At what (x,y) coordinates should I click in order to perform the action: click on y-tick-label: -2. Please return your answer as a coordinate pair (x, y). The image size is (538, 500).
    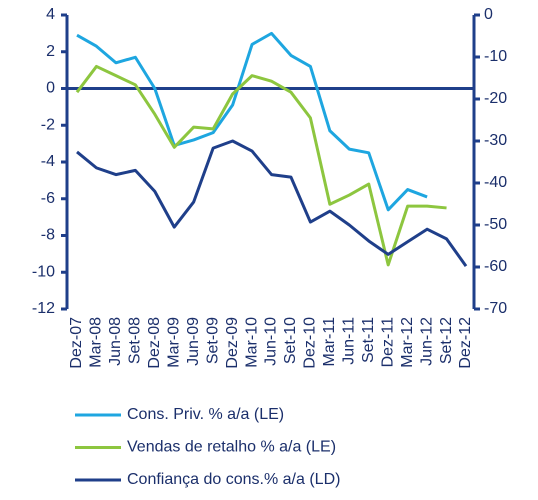
    Looking at the image, I should click on (48, 124).